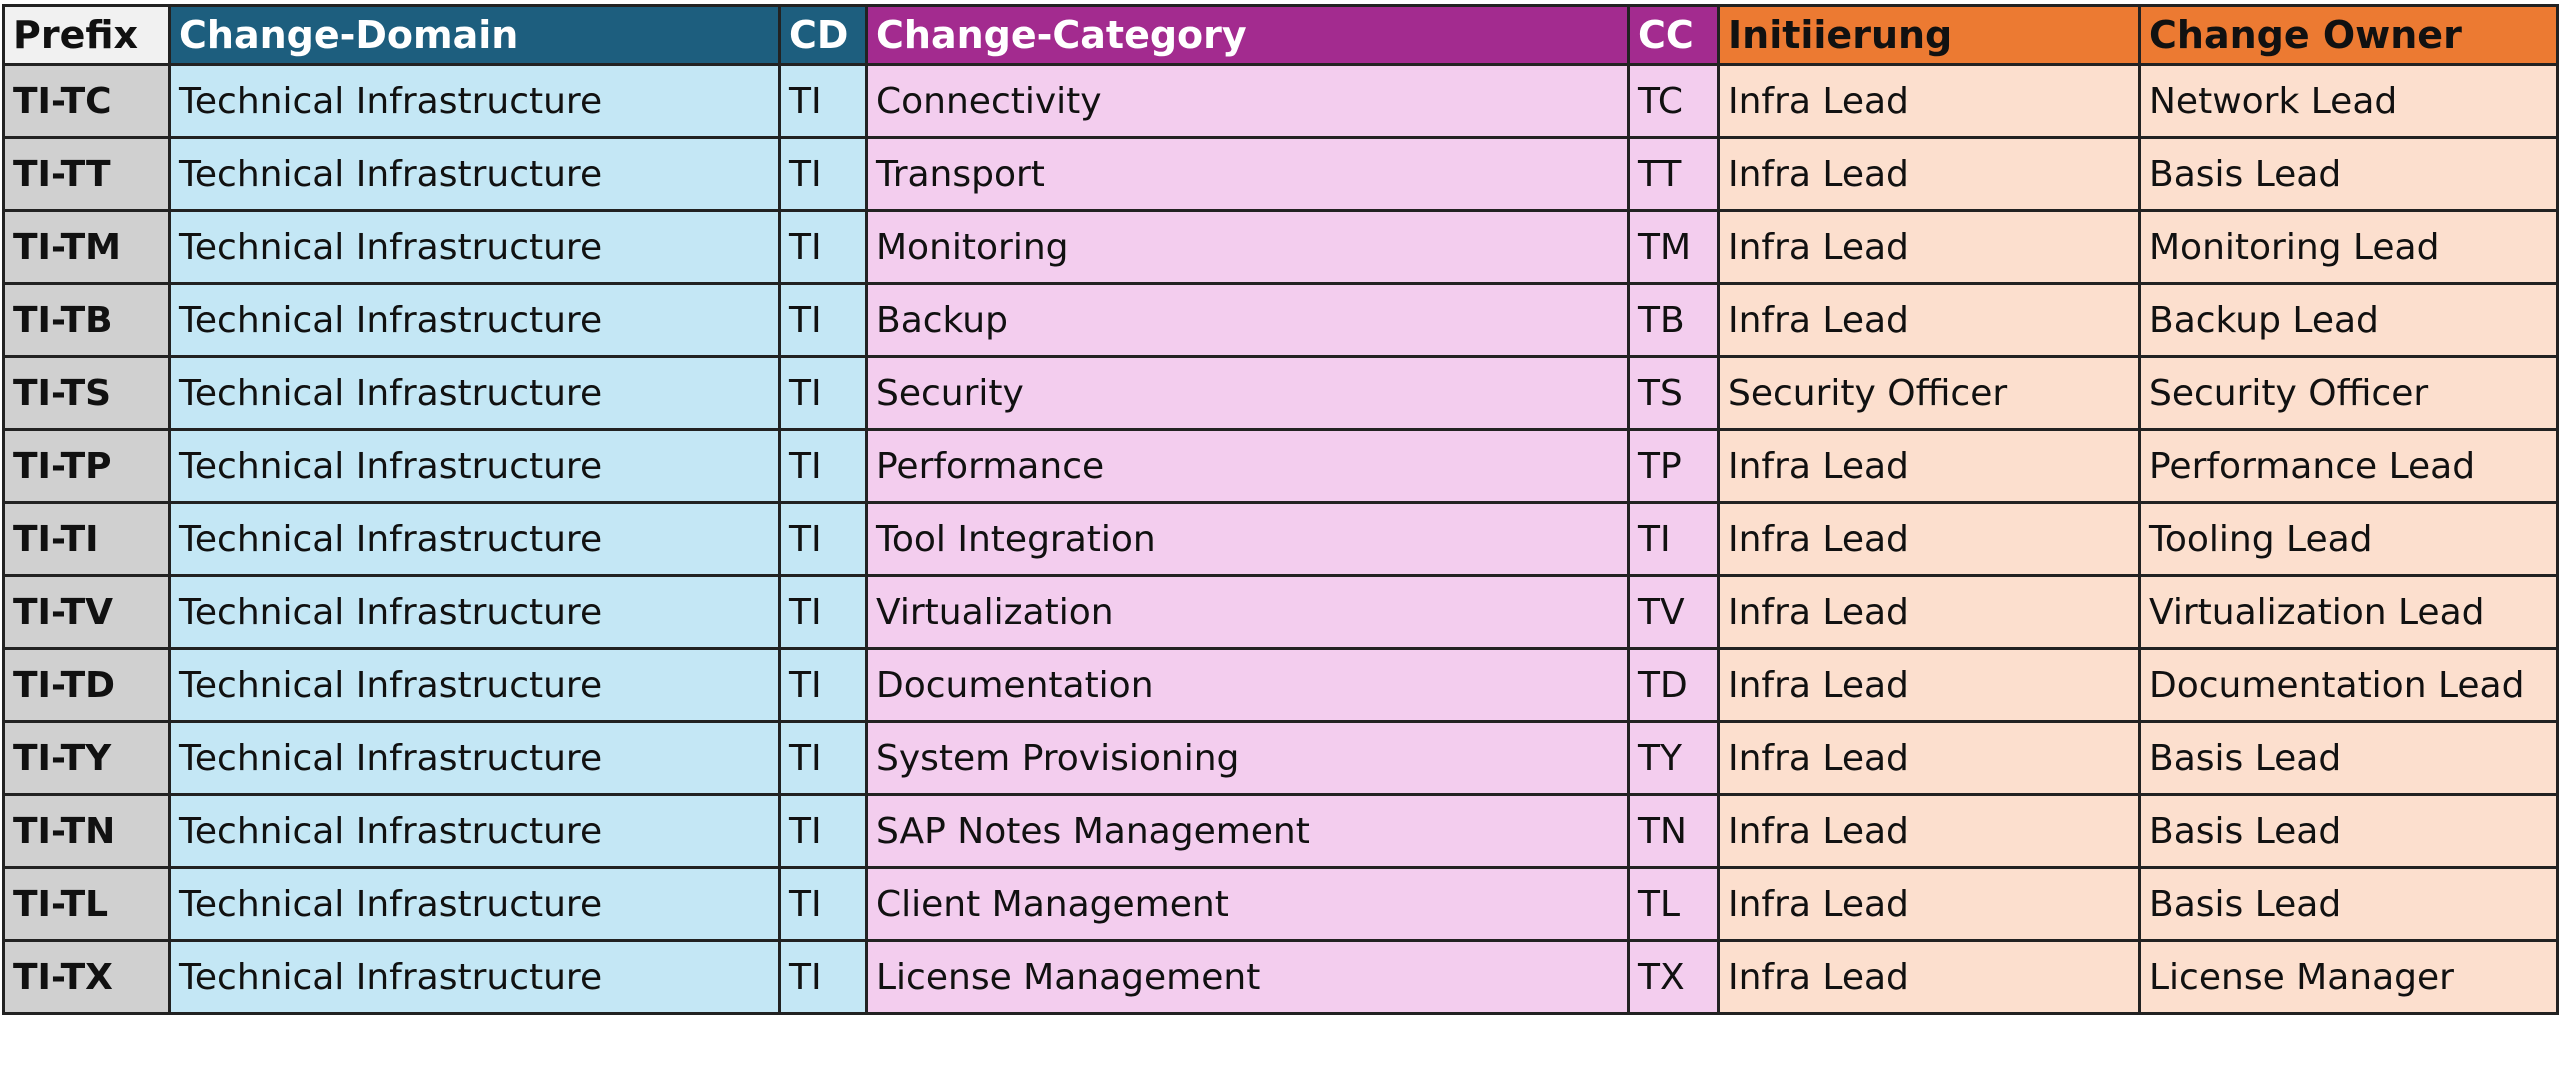 The height and width of the screenshot is (1072, 2560). What do you see at coordinates (86, 977) in the screenshot?
I see `cell-prefix: TI-TX` at bounding box center [86, 977].